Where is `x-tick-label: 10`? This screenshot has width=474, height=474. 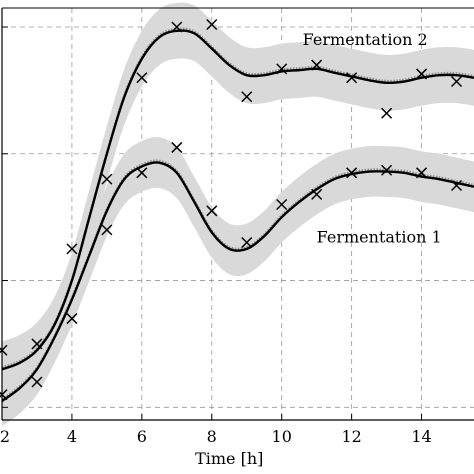 x-tick-label: 10 is located at coordinates (282, 436).